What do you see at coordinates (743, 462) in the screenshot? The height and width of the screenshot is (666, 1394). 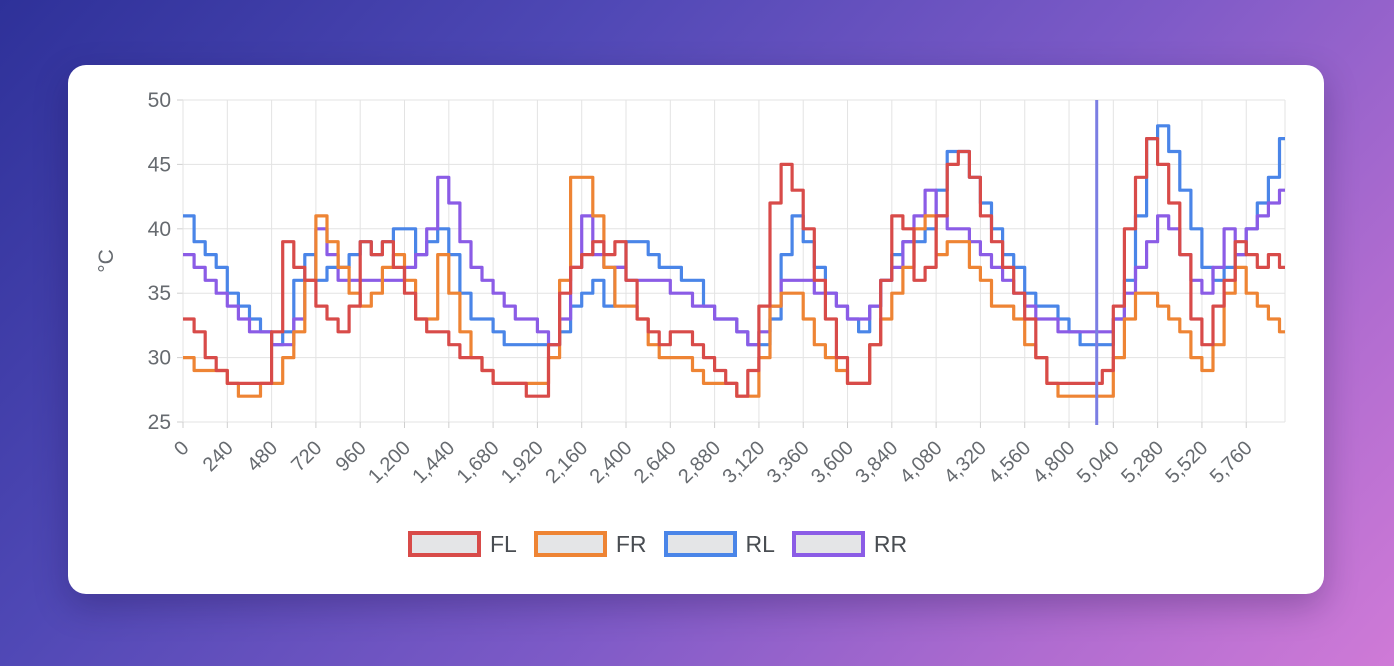 I see `x-tick-label: 3,120` at bounding box center [743, 462].